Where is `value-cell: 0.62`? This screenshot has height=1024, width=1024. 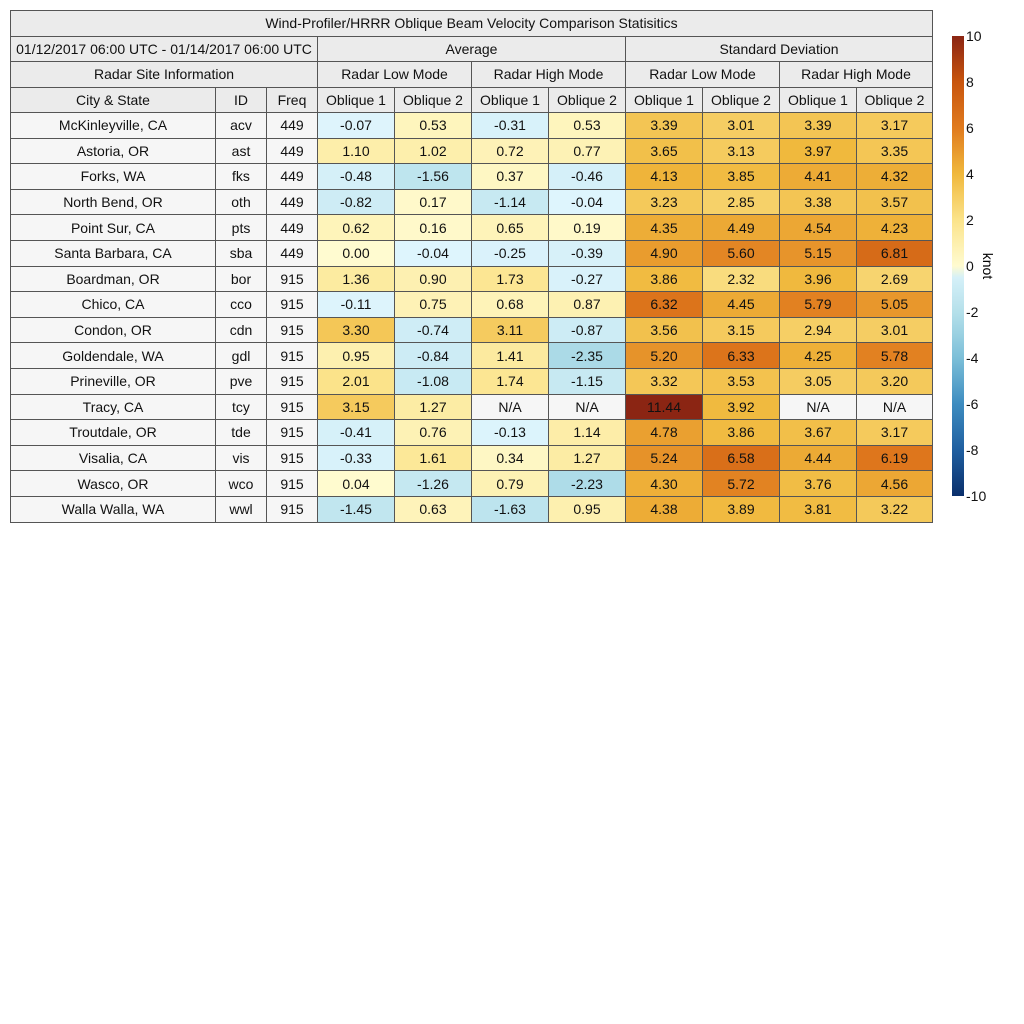
value-cell: 0.62 is located at coordinates (356, 227).